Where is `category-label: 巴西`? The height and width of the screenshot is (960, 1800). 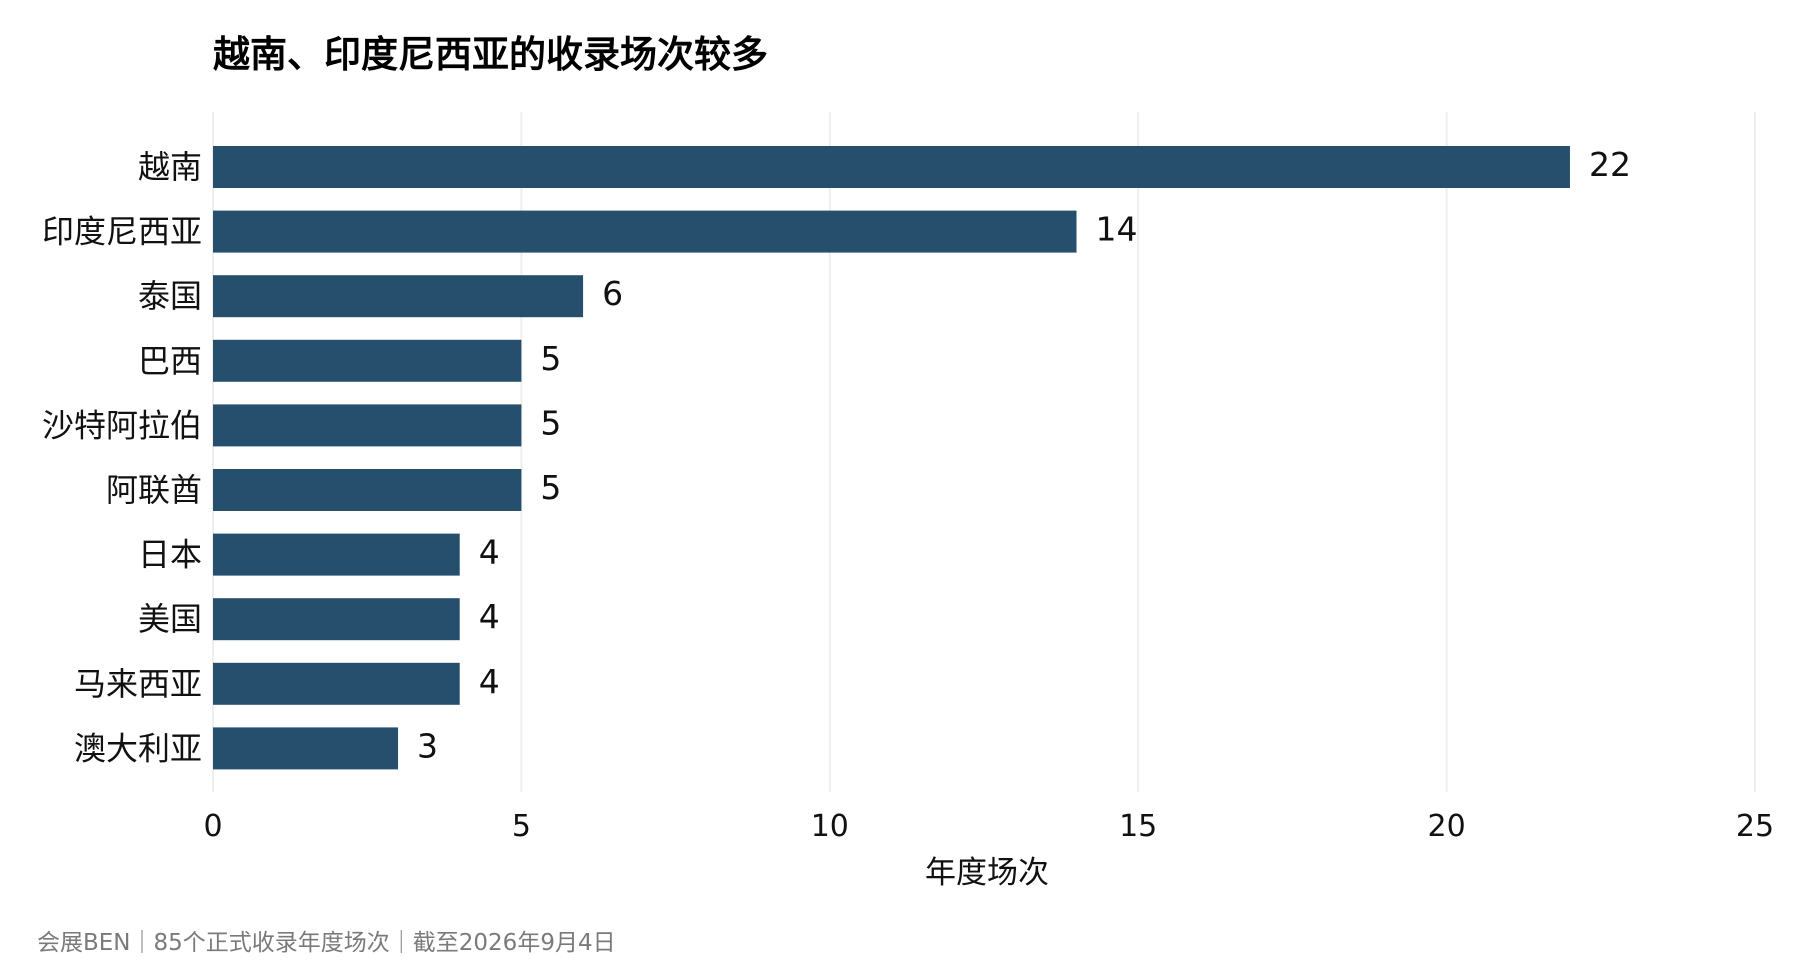
category-label: 巴西 is located at coordinates (170, 361).